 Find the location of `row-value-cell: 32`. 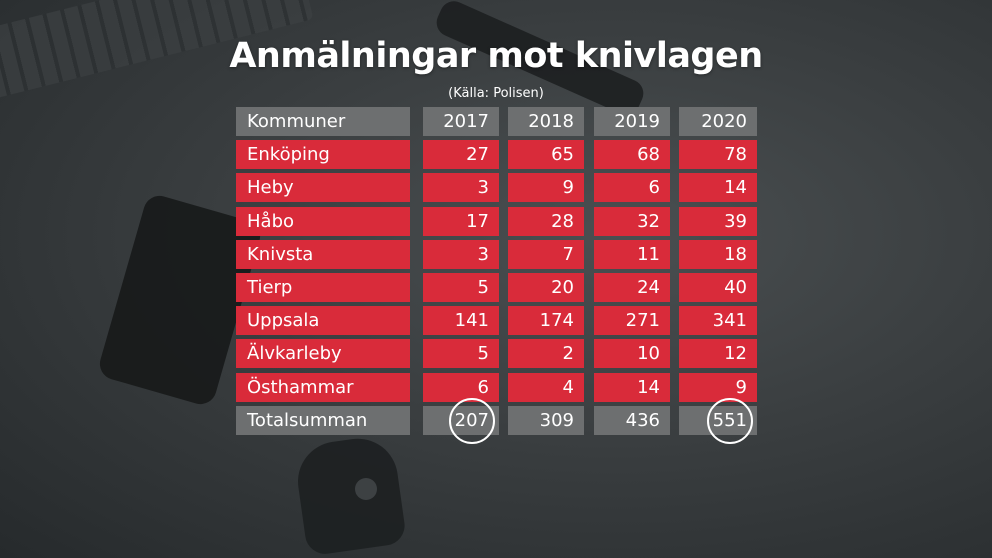

row-value-cell: 32 is located at coordinates (632, 221).